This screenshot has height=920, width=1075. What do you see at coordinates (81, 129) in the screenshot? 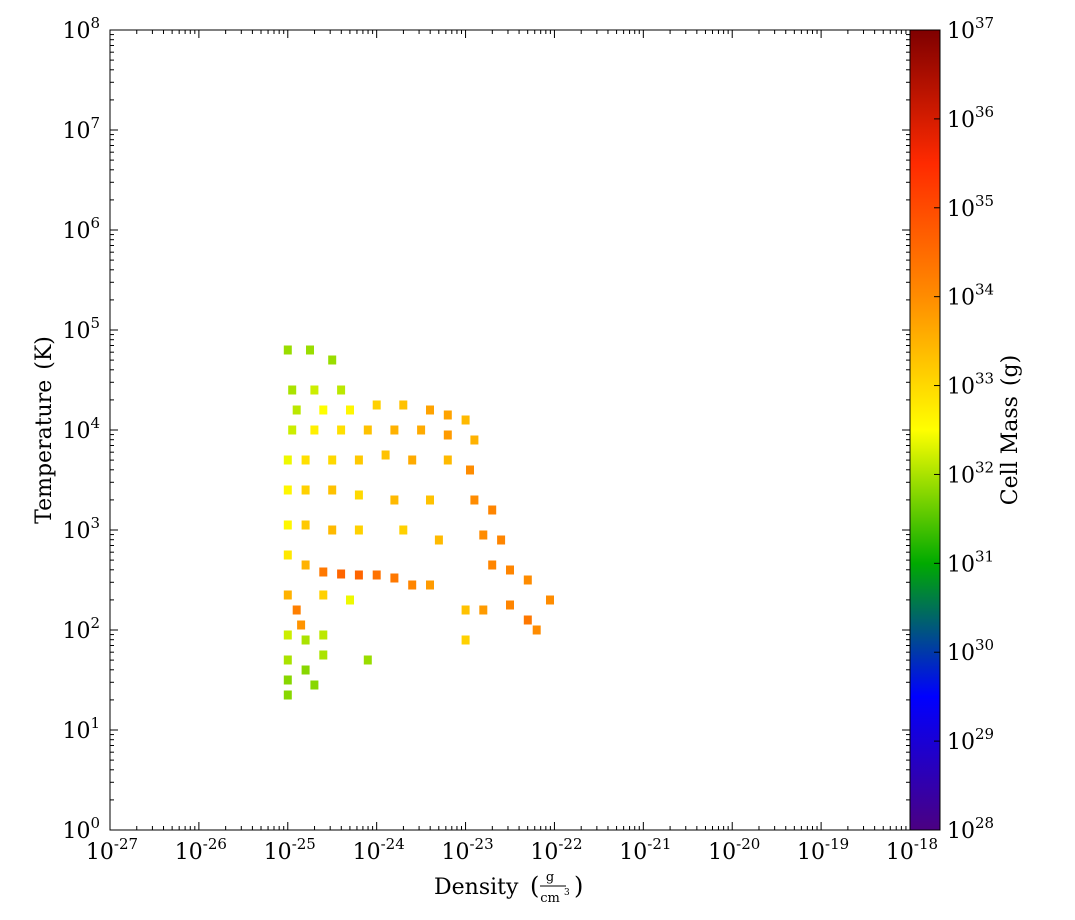
I see `y-tick-label: 10⁷` at bounding box center [81, 129].